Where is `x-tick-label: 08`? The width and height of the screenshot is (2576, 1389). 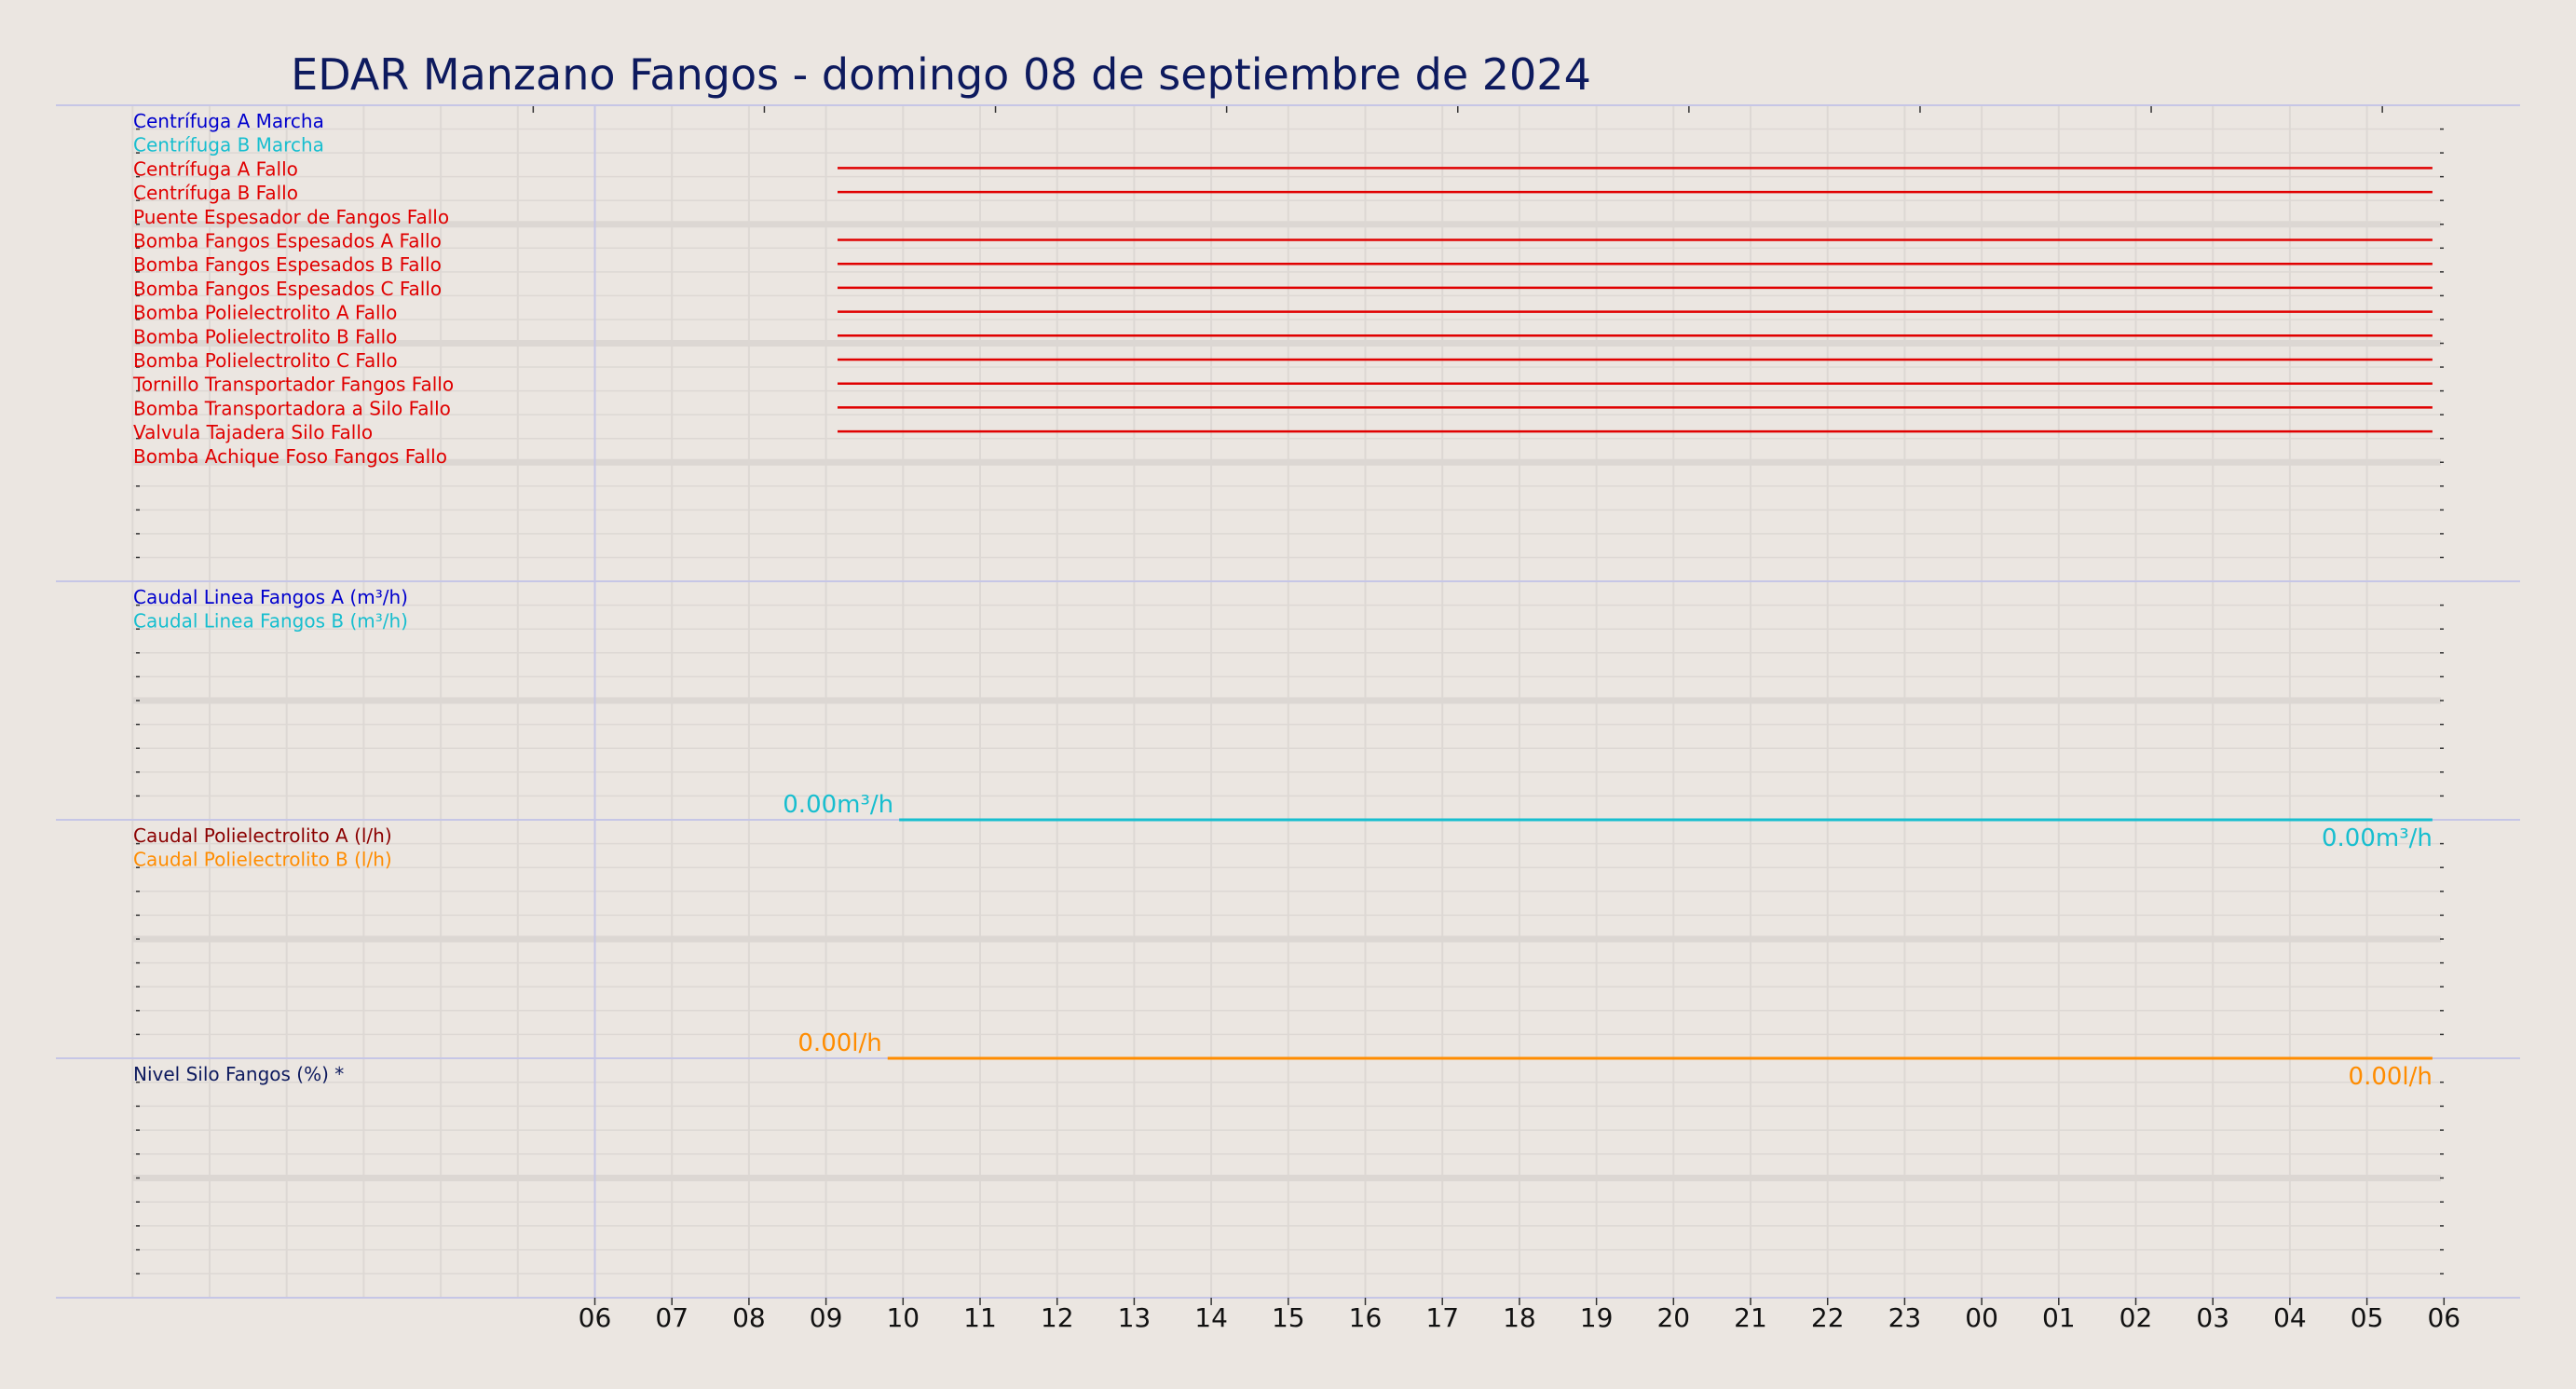 x-tick-label: 08 is located at coordinates (749, 1317).